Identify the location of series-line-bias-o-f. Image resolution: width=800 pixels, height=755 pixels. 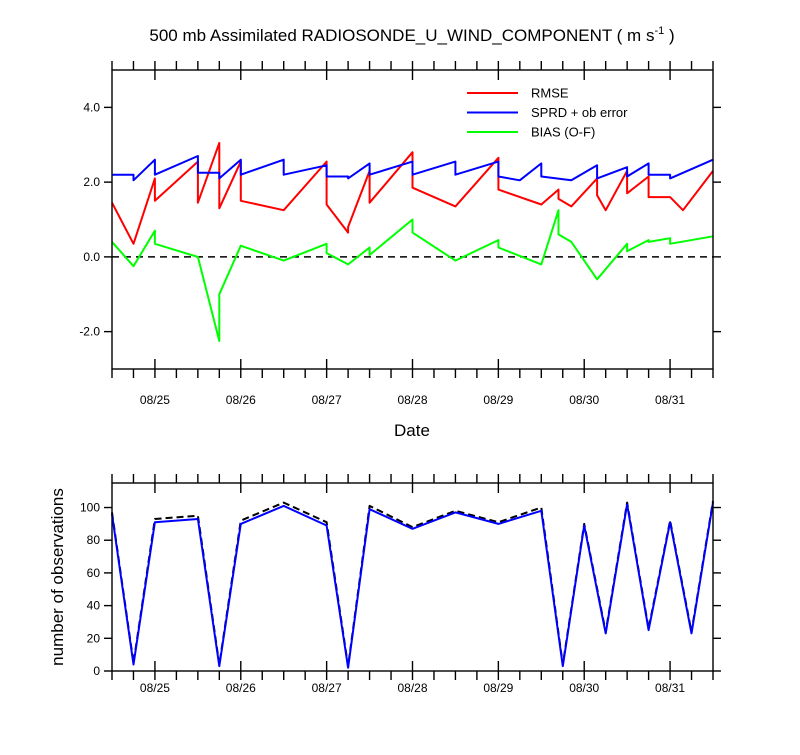
(412, 275).